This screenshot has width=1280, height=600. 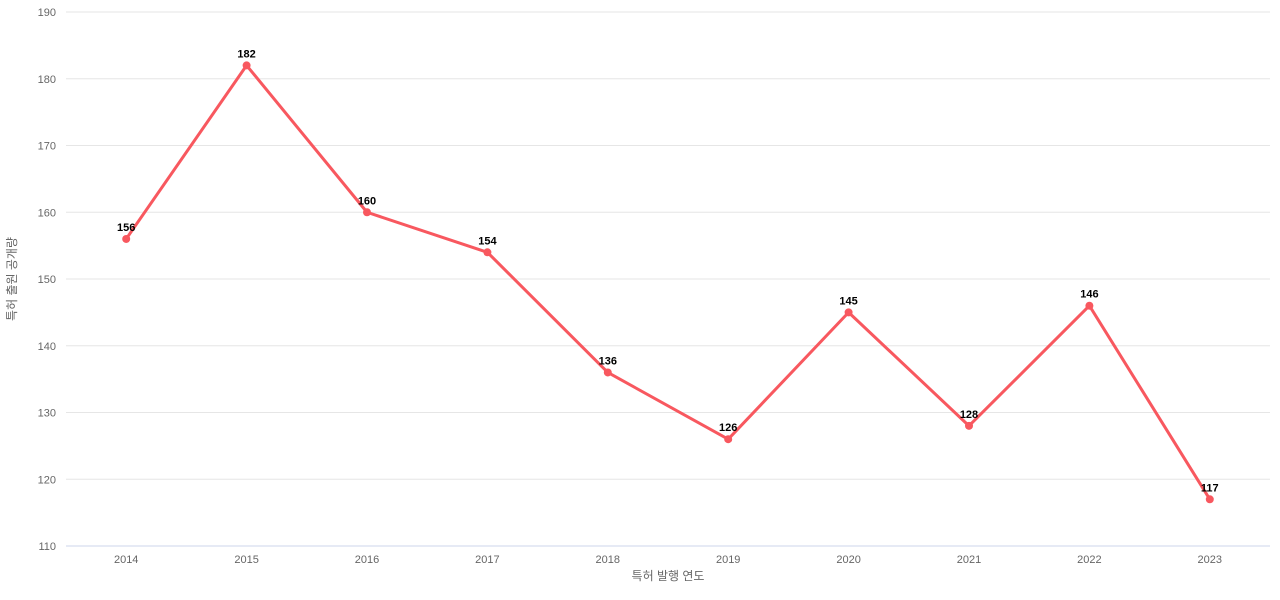 What do you see at coordinates (848, 560) in the screenshot?
I see `x-tick-label: 2020` at bounding box center [848, 560].